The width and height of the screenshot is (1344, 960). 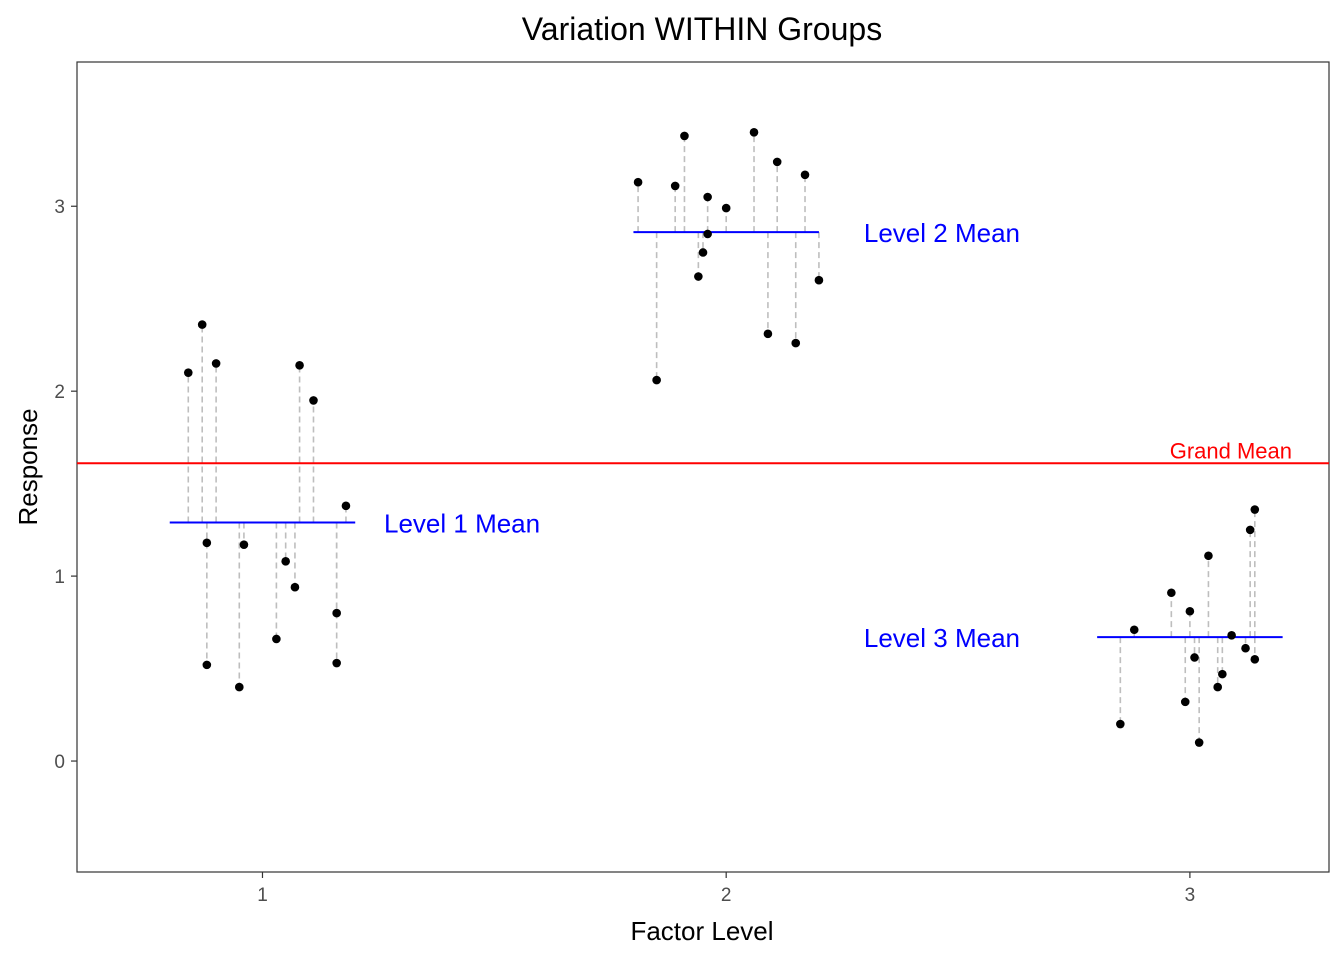 What do you see at coordinates (702, 29) in the screenshot?
I see `chart-title: Variation WITHIN Groups` at bounding box center [702, 29].